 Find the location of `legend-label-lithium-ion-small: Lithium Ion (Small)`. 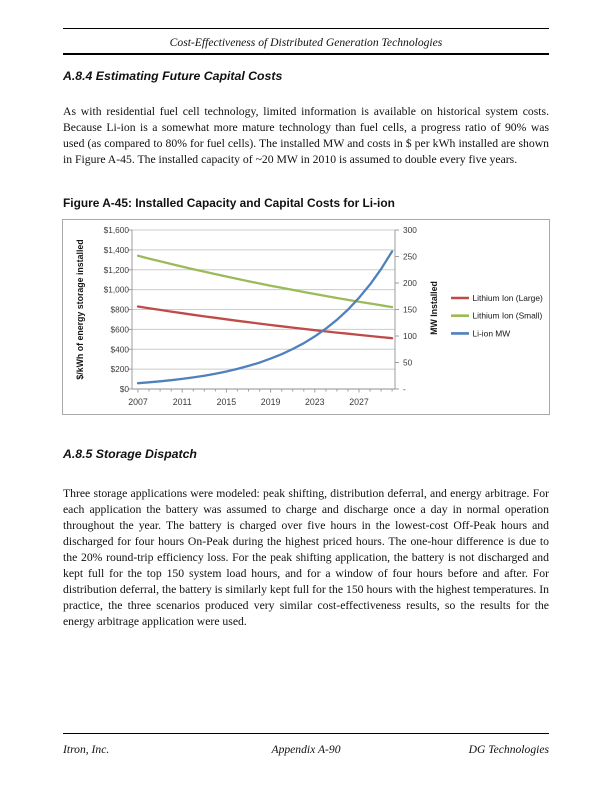

legend-label-lithium-ion-small: Lithium Ion (Small) is located at coordinates (508, 316).